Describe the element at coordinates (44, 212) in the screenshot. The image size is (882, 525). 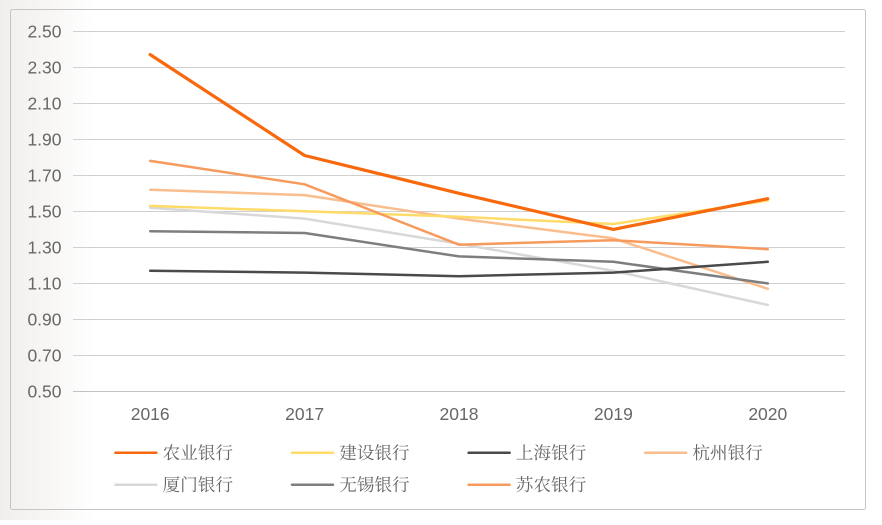
I see `svg-text: 1.50` at that location.